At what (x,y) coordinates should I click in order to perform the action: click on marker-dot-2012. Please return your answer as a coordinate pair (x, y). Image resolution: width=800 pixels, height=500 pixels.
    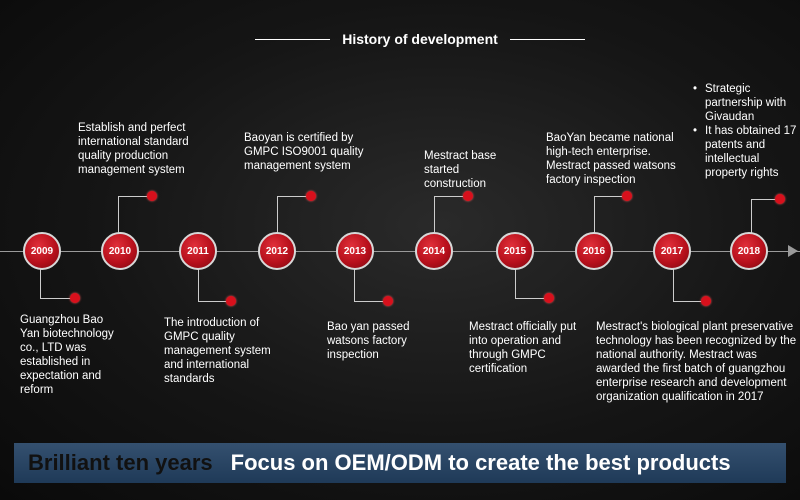
    Looking at the image, I should click on (311, 196).